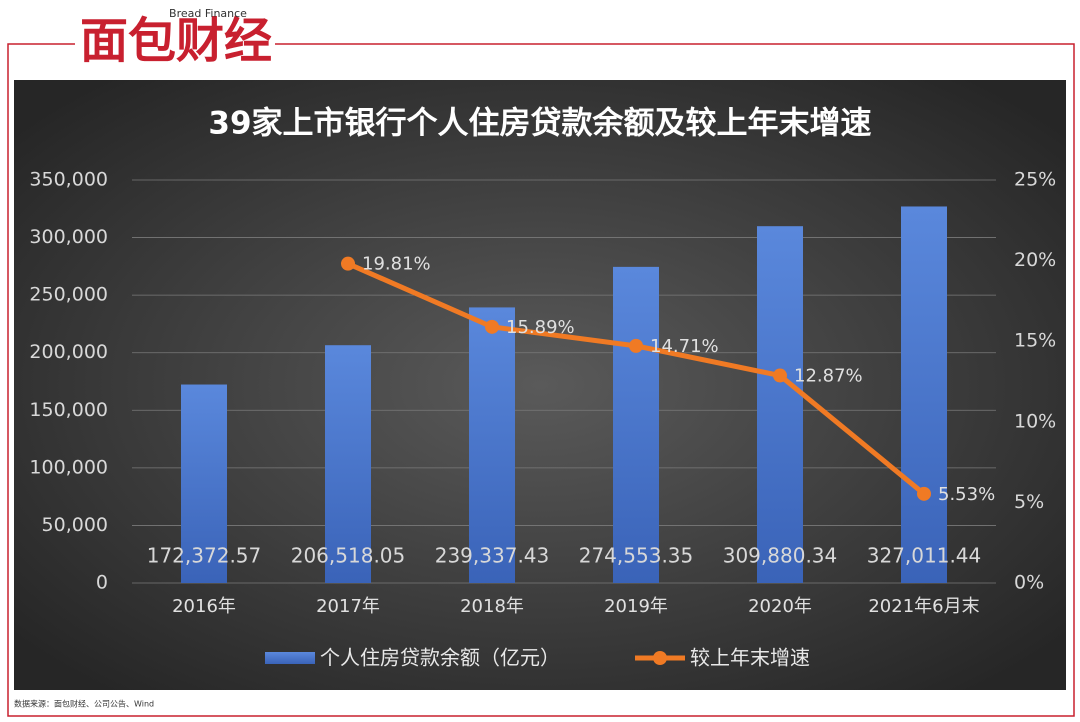 This screenshot has height=722, width=1080. What do you see at coordinates (828, 376) in the screenshot?
I see `line-value-label: 12.87%` at bounding box center [828, 376].